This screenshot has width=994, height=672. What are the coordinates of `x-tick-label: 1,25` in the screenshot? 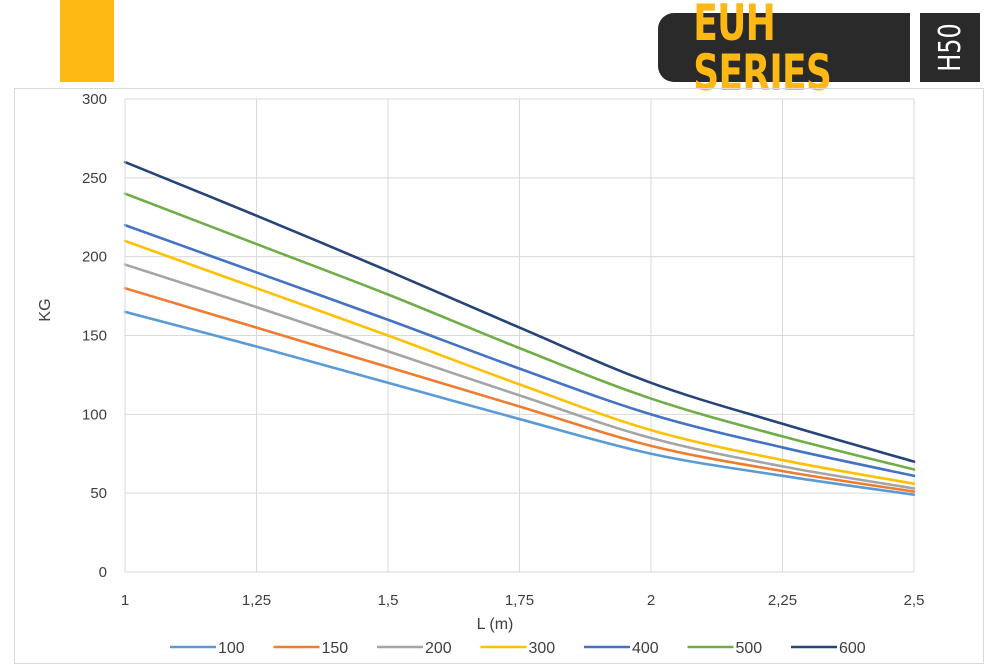 It's located at (256, 600).